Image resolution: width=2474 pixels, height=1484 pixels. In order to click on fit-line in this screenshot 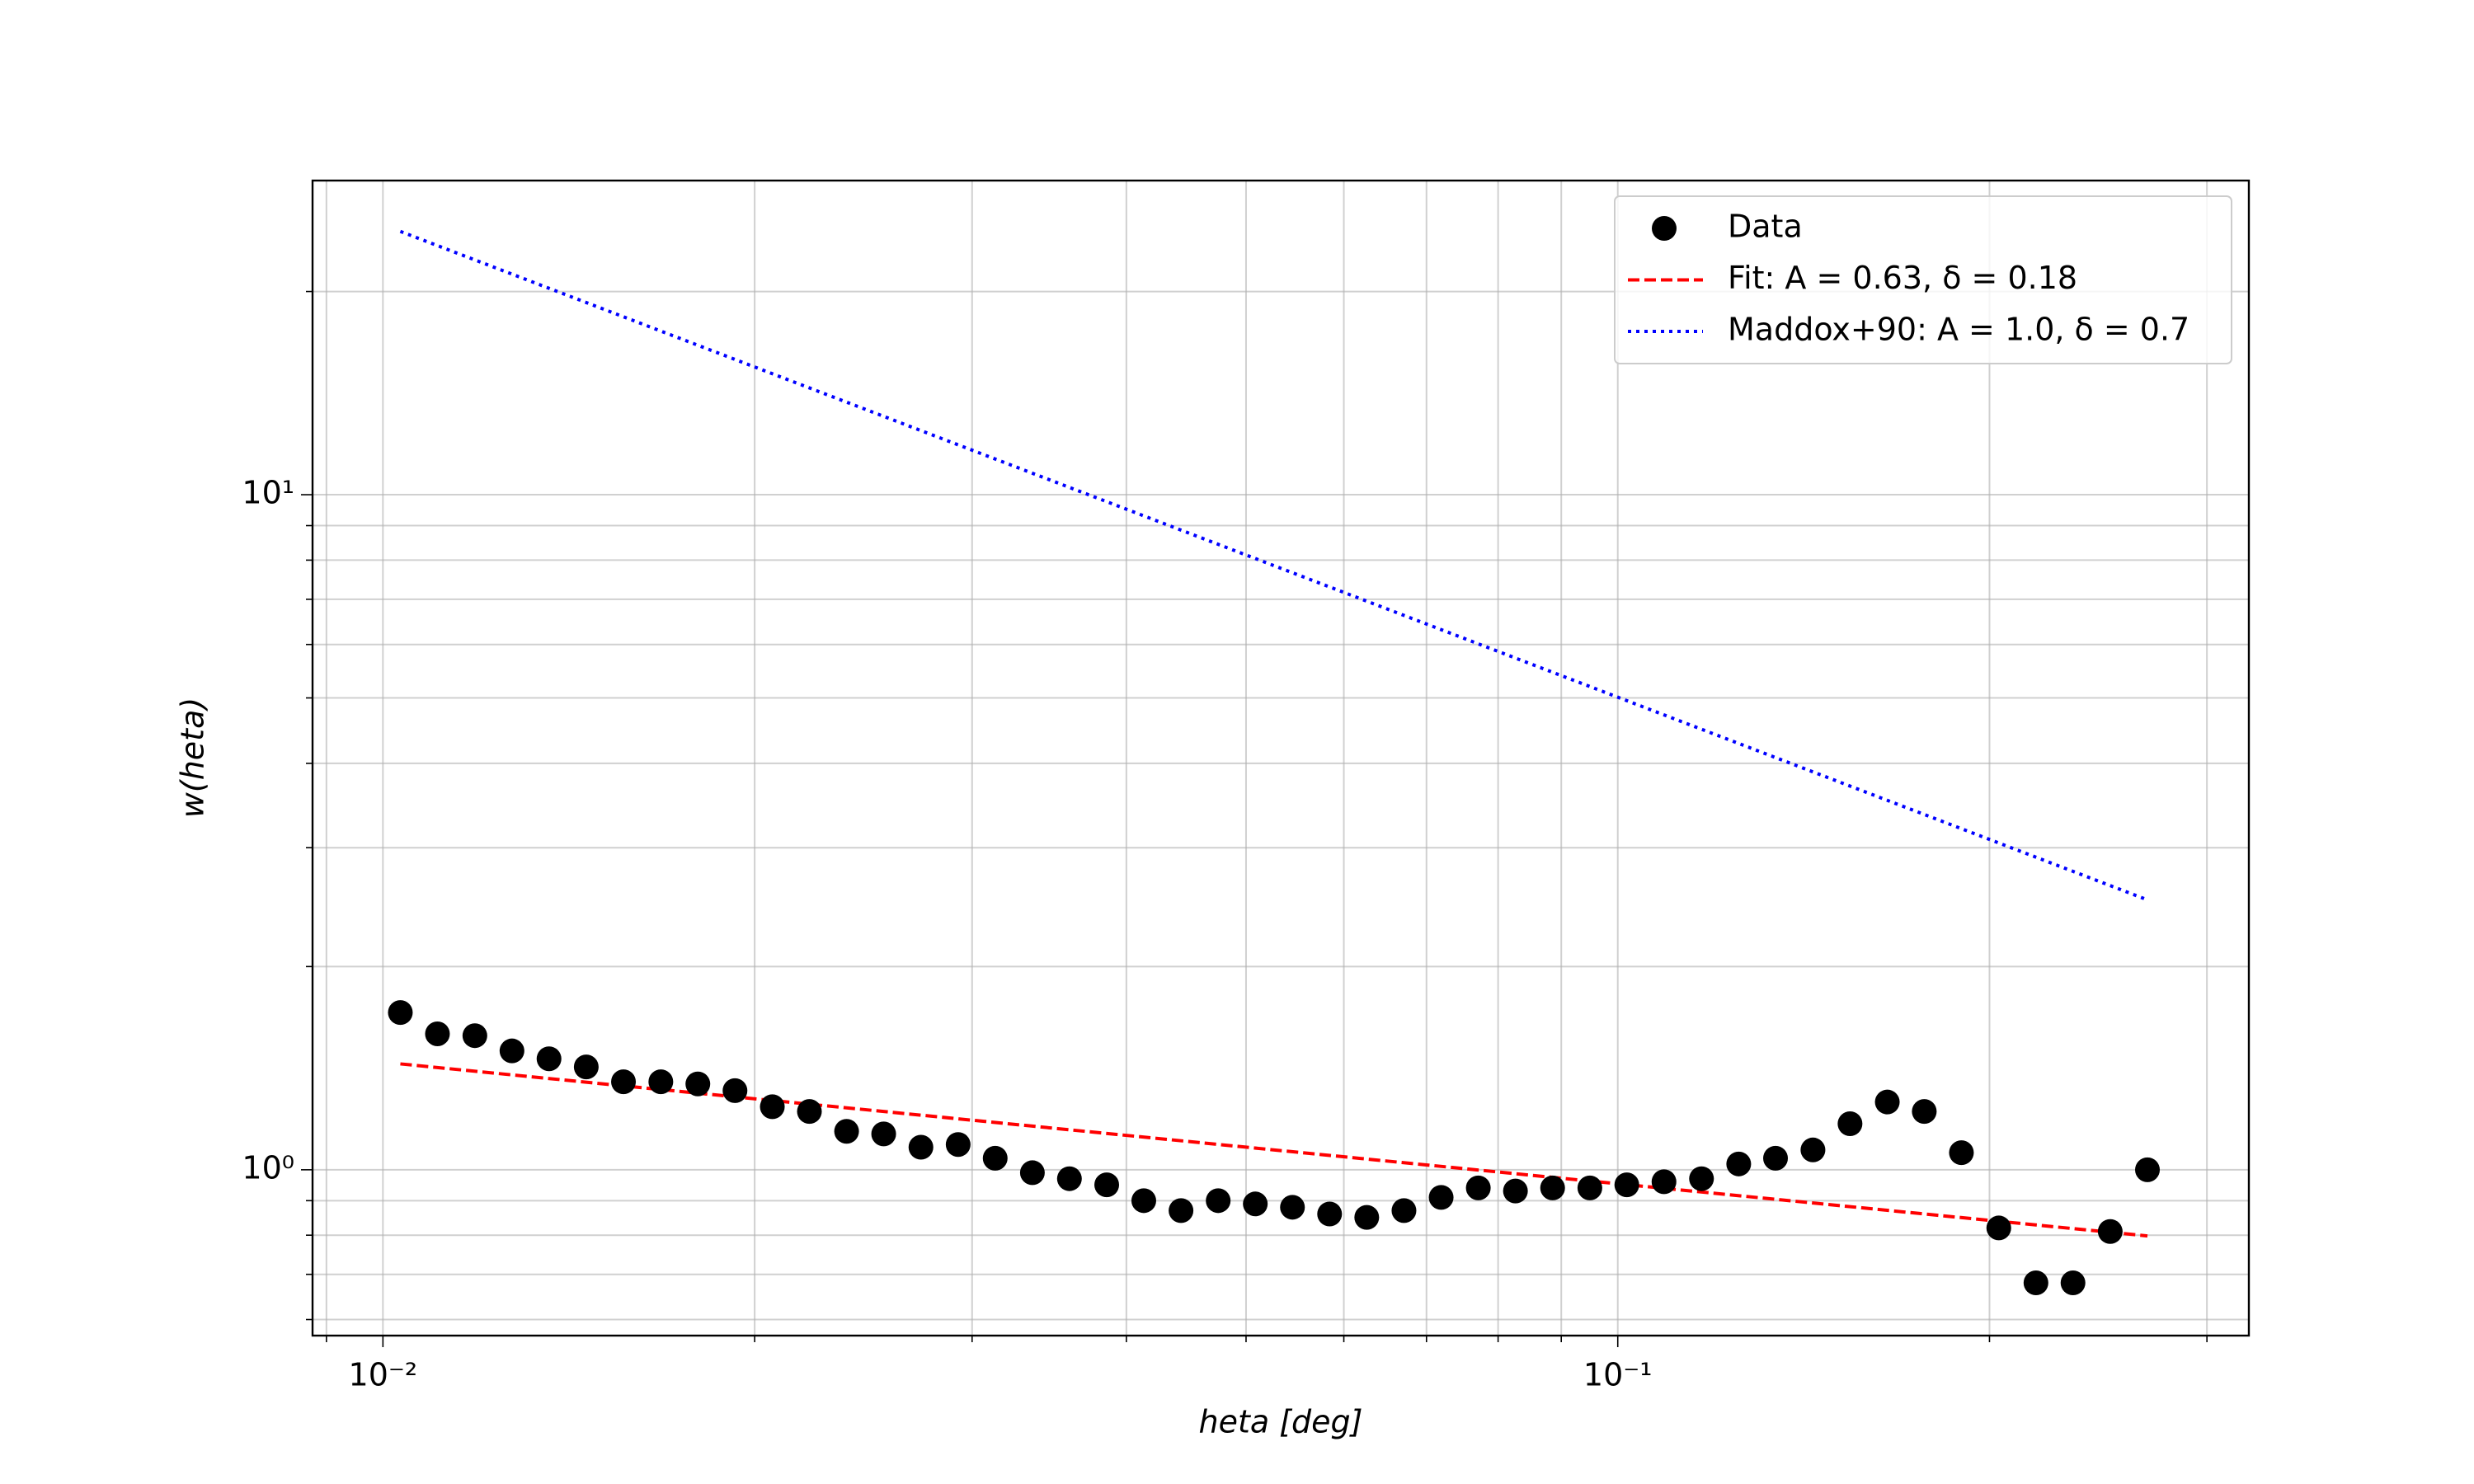, I will do `click(1274, 1150)`.